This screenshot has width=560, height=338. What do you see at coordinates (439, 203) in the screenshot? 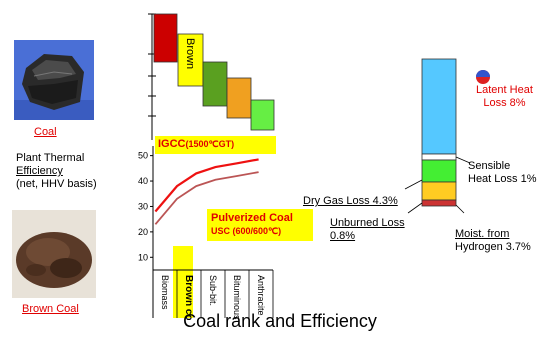
I see `segment-moisture` at bounding box center [439, 203].